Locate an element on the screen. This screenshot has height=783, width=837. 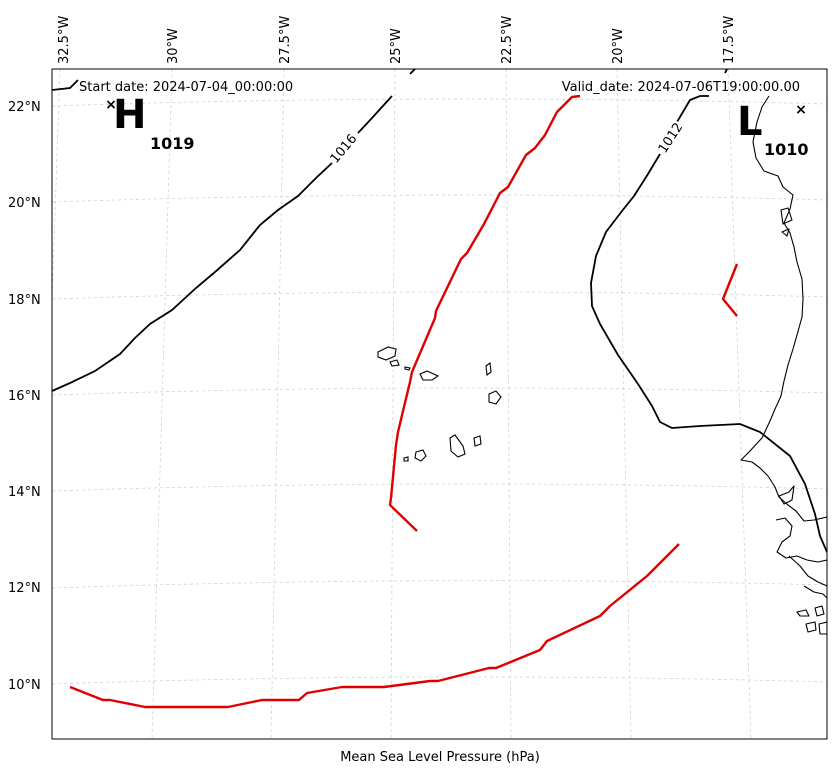
high-pressure-center: × H 1019 is located at coordinates (149, 122).